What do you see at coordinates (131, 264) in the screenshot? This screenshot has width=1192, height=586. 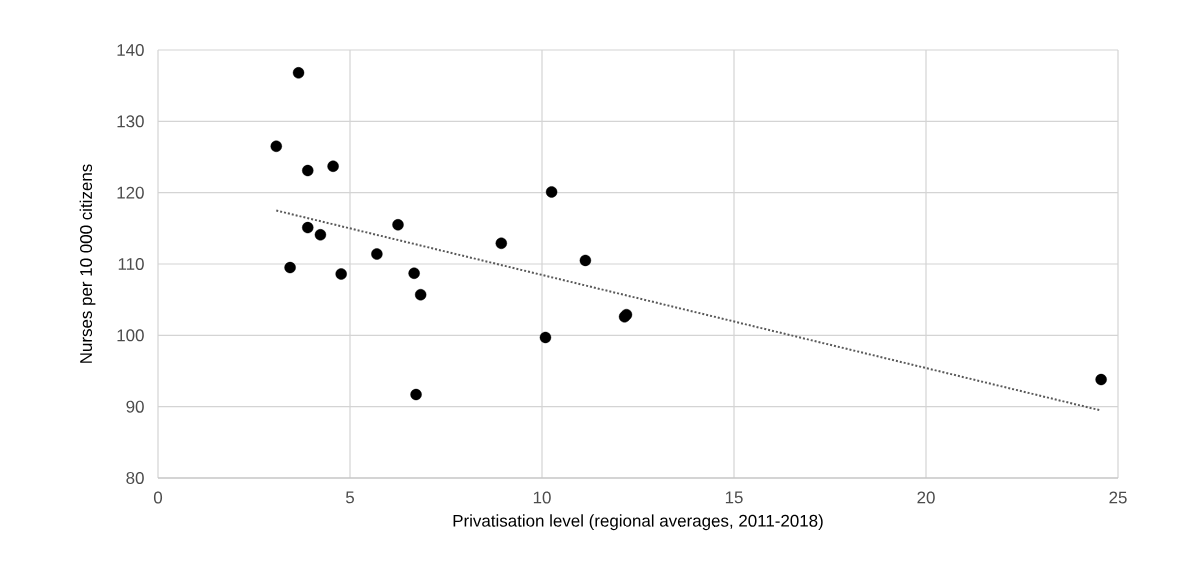 I see `y-tick-label: 110` at bounding box center [131, 264].